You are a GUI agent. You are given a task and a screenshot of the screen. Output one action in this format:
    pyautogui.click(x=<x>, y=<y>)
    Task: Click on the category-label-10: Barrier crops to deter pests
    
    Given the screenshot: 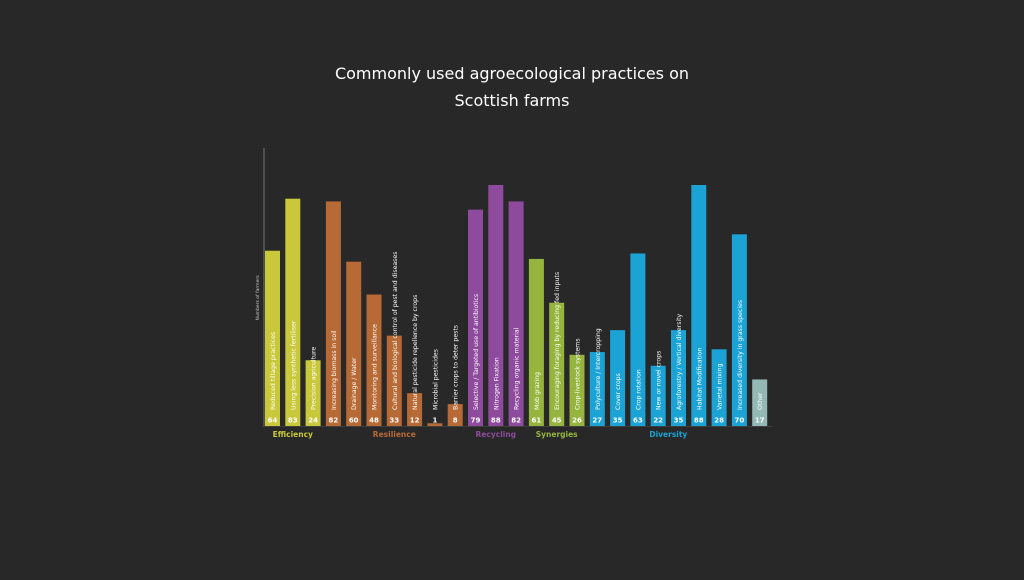 What is the action you would take?
    pyautogui.click(x=456, y=367)
    